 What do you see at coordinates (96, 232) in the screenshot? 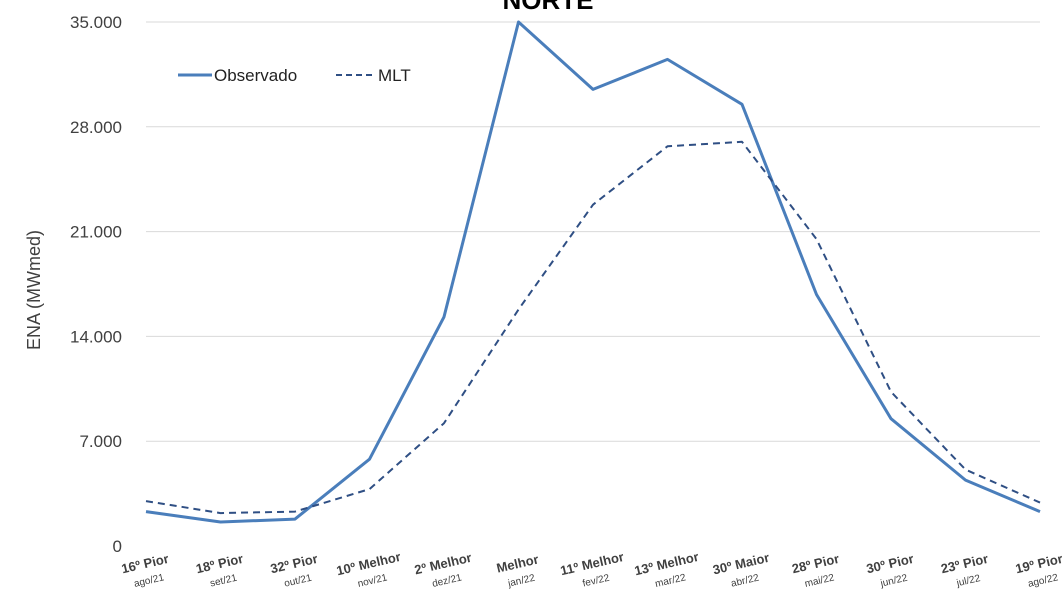
I see `y-tick-label: 21.000` at bounding box center [96, 232].